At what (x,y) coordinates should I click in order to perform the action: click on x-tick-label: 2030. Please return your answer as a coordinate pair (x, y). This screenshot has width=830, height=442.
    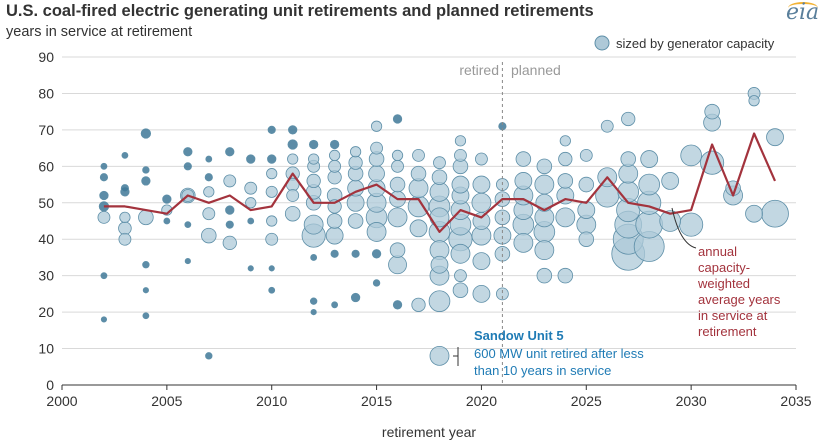
    Looking at the image, I should click on (691, 401).